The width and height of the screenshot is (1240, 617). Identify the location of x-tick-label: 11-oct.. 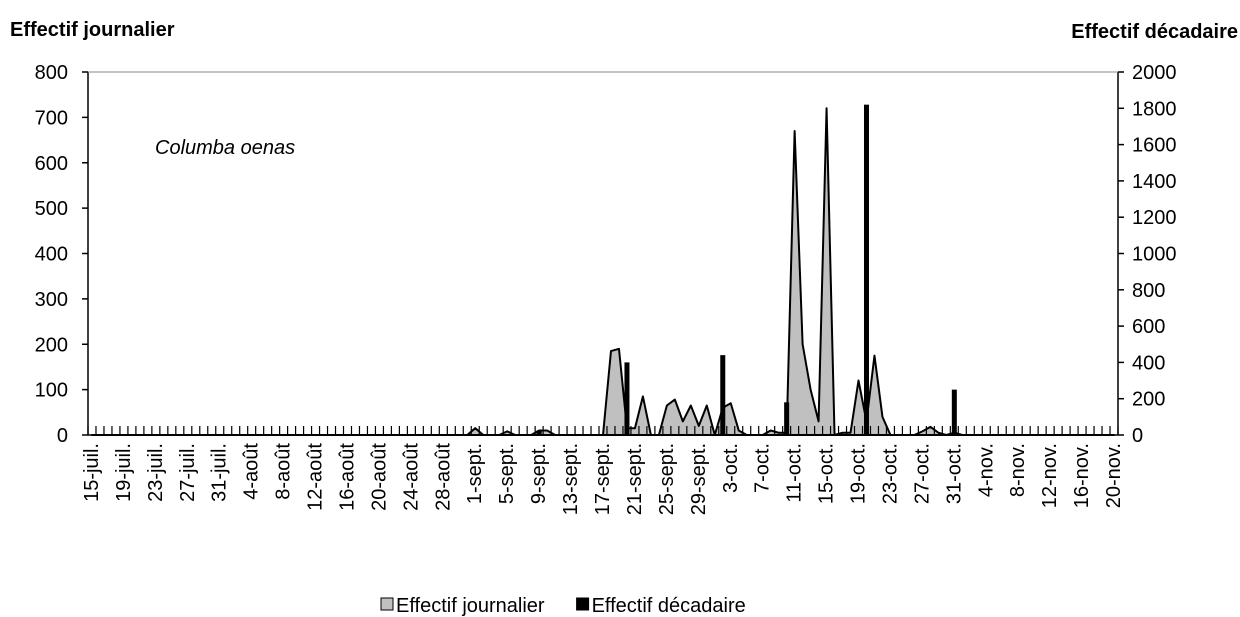
(795, 473).